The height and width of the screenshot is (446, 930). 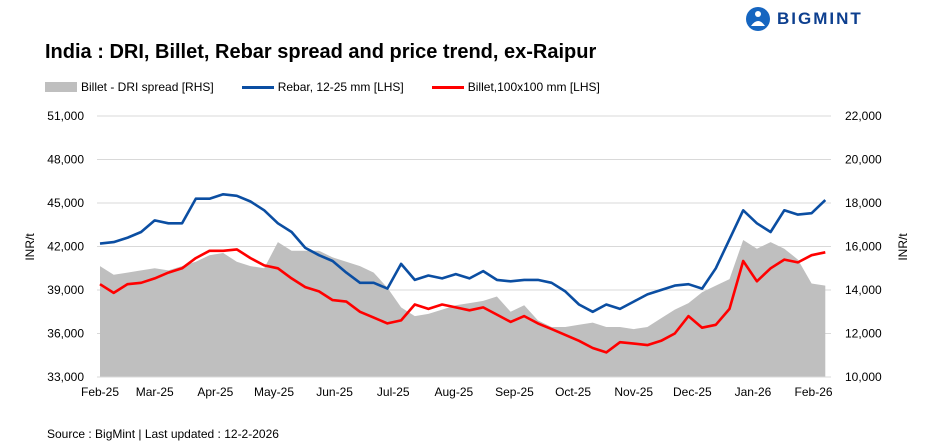 I want to click on bigmint-logo-icon, so click(x=758, y=19).